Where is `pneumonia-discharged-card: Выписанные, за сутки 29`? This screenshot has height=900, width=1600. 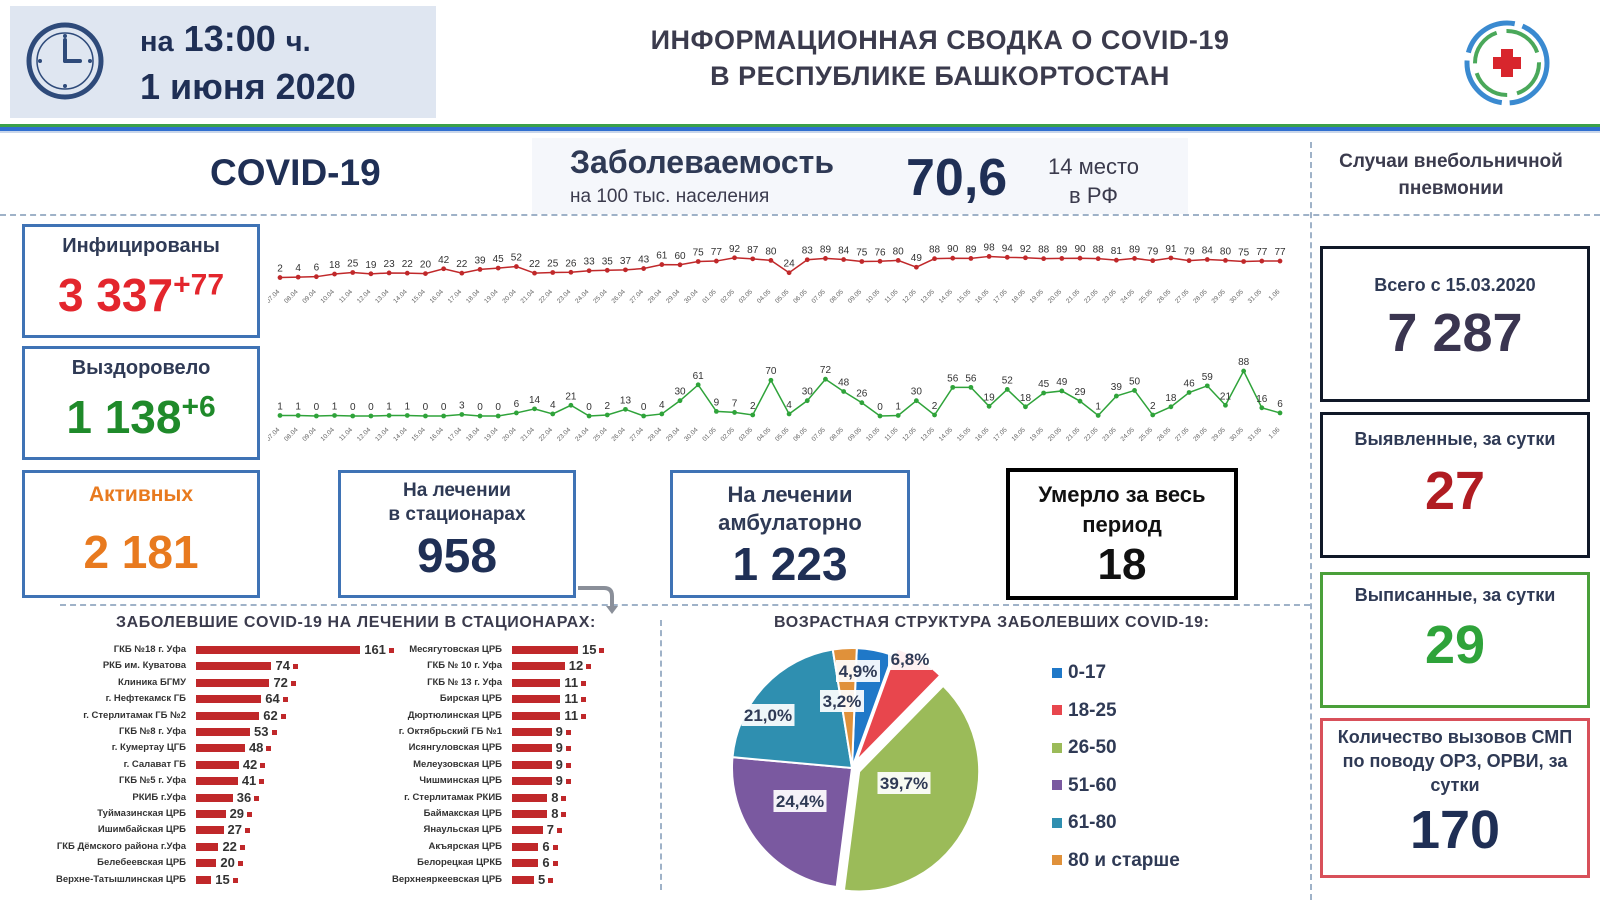
pneumonia-discharged-card: Выписанные, за сутки 29 is located at coordinates (1455, 640).